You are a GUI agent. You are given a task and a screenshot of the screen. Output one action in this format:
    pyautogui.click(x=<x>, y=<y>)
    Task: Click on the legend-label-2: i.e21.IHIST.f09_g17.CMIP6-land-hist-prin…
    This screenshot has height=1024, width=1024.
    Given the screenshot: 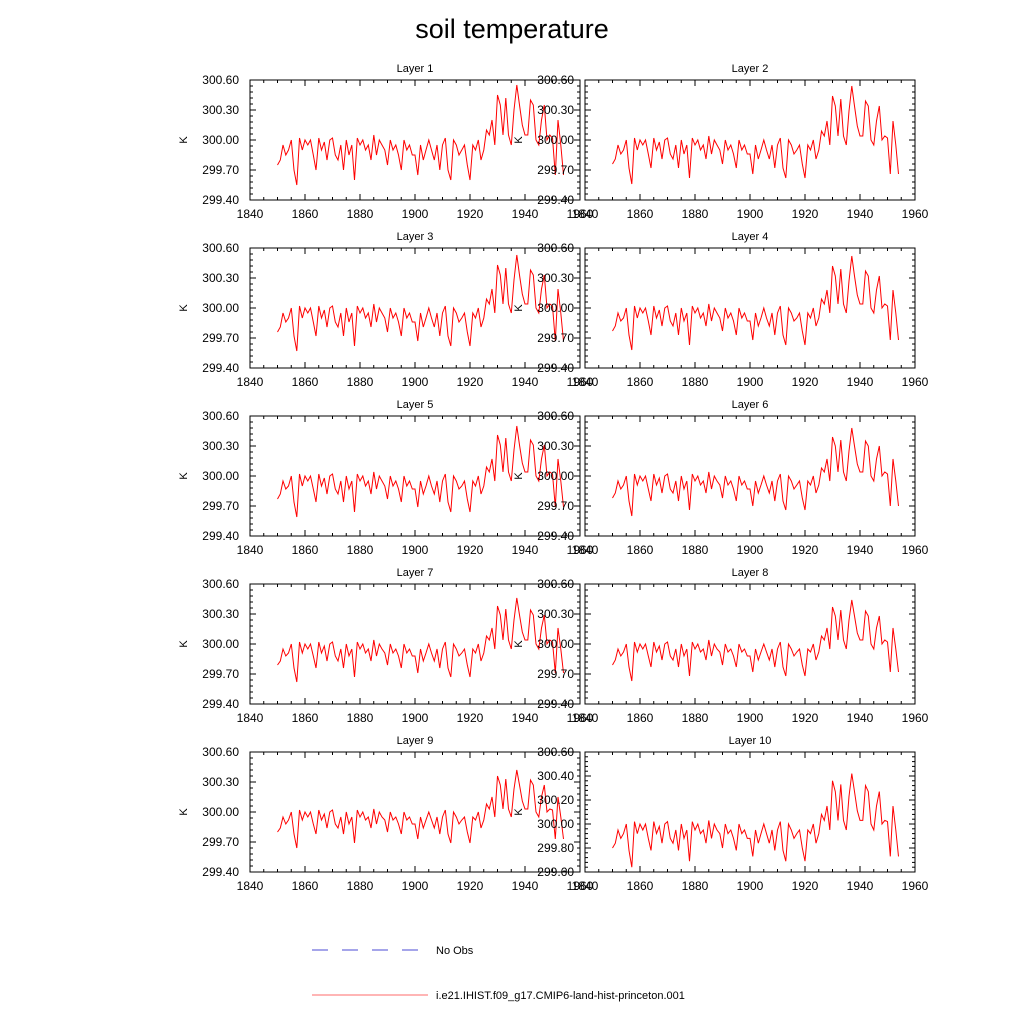 What is the action you would take?
    pyautogui.click(x=560, y=996)
    